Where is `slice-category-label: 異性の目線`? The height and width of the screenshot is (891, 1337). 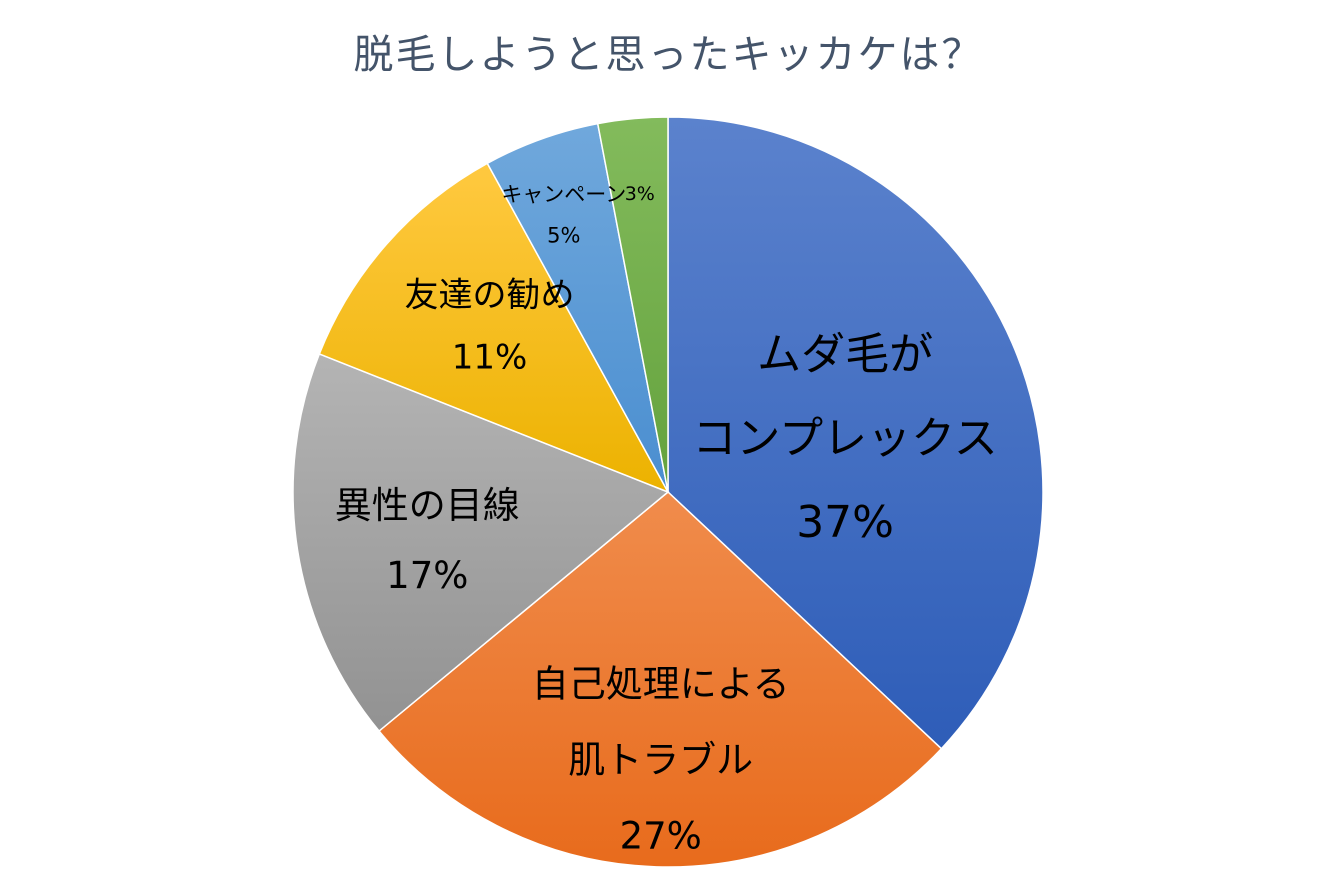
slice-category-label: 異性の目線 is located at coordinates (427, 505).